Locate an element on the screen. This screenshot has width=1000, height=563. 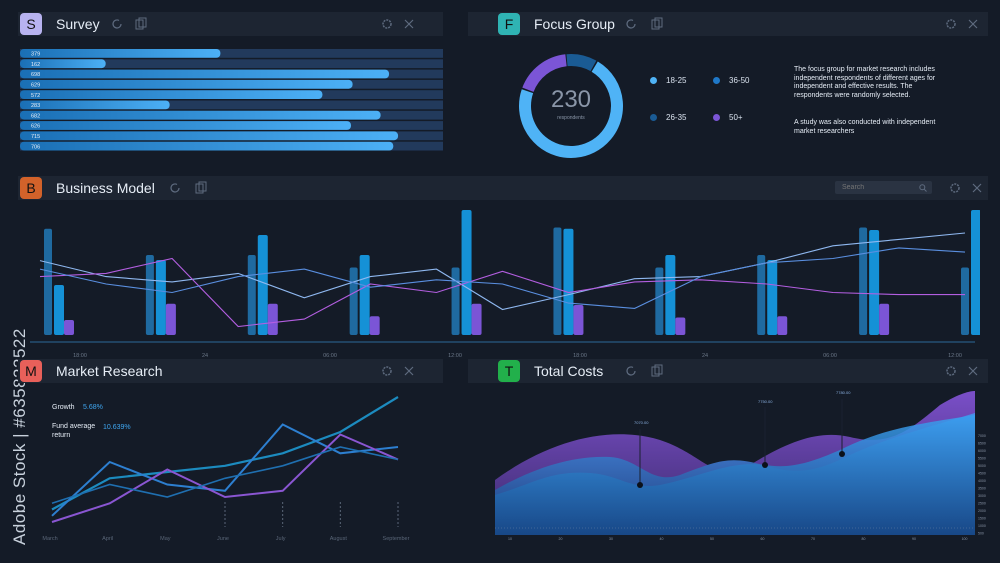
costs-header: T Total Costs is located at coordinates (728, 371).